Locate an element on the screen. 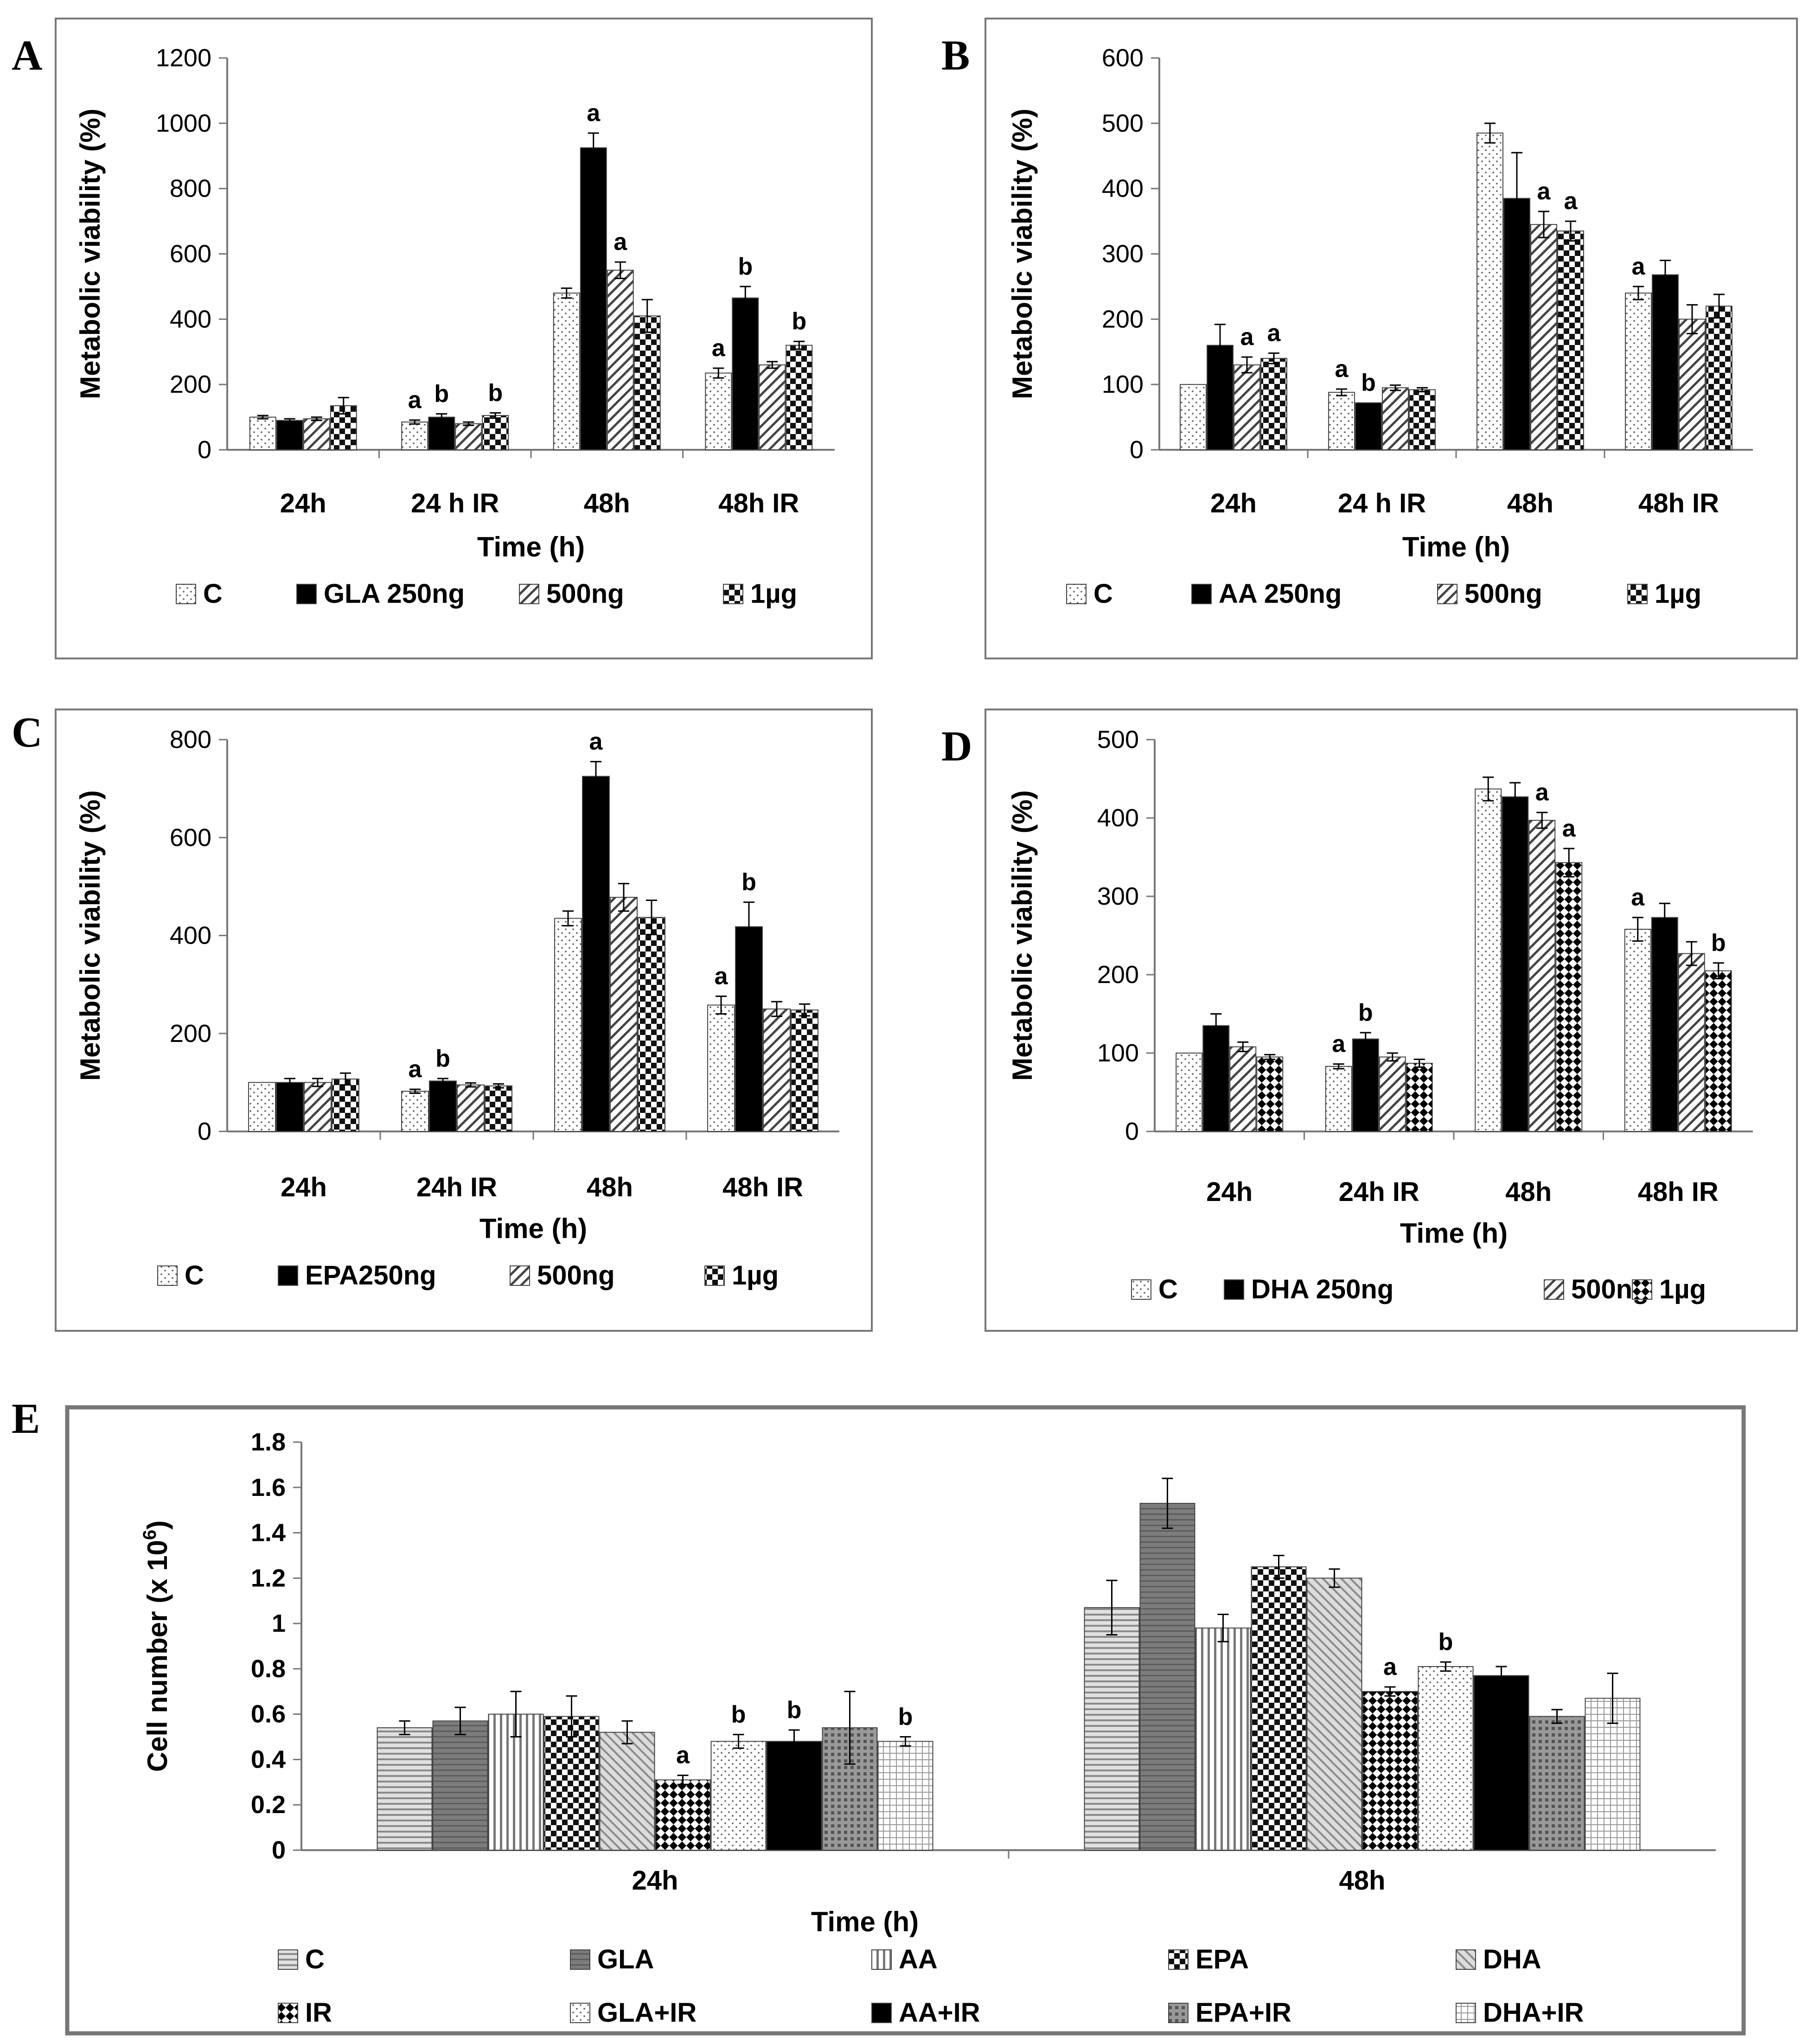 The width and height of the screenshot is (1809, 2044). y-tick-label: 1.6 is located at coordinates (268, 1487).